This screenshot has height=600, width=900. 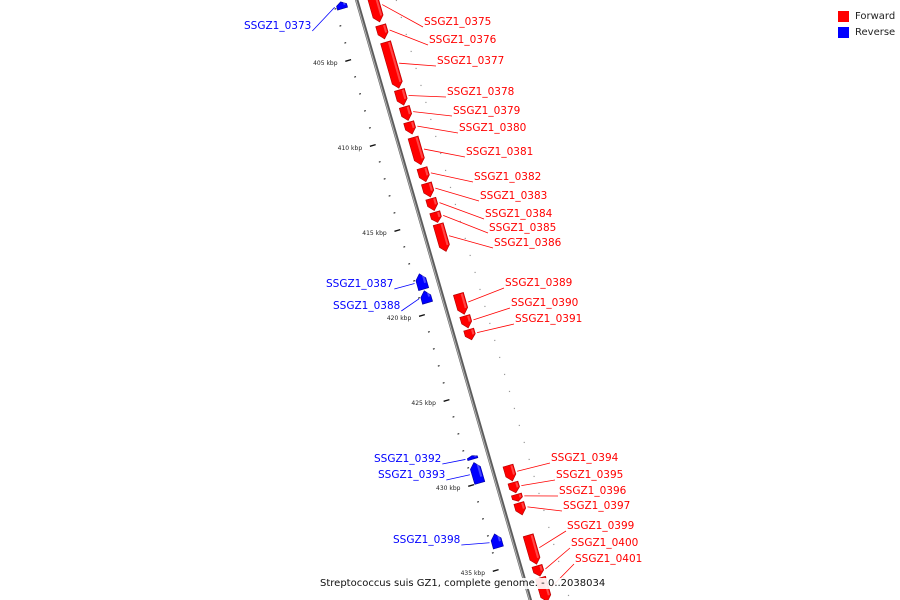 What do you see at coordinates (359, 284) in the screenshot?
I see `gene-label-SSGZ1_0387: SSGZ1_0387` at bounding box center [359, 284].